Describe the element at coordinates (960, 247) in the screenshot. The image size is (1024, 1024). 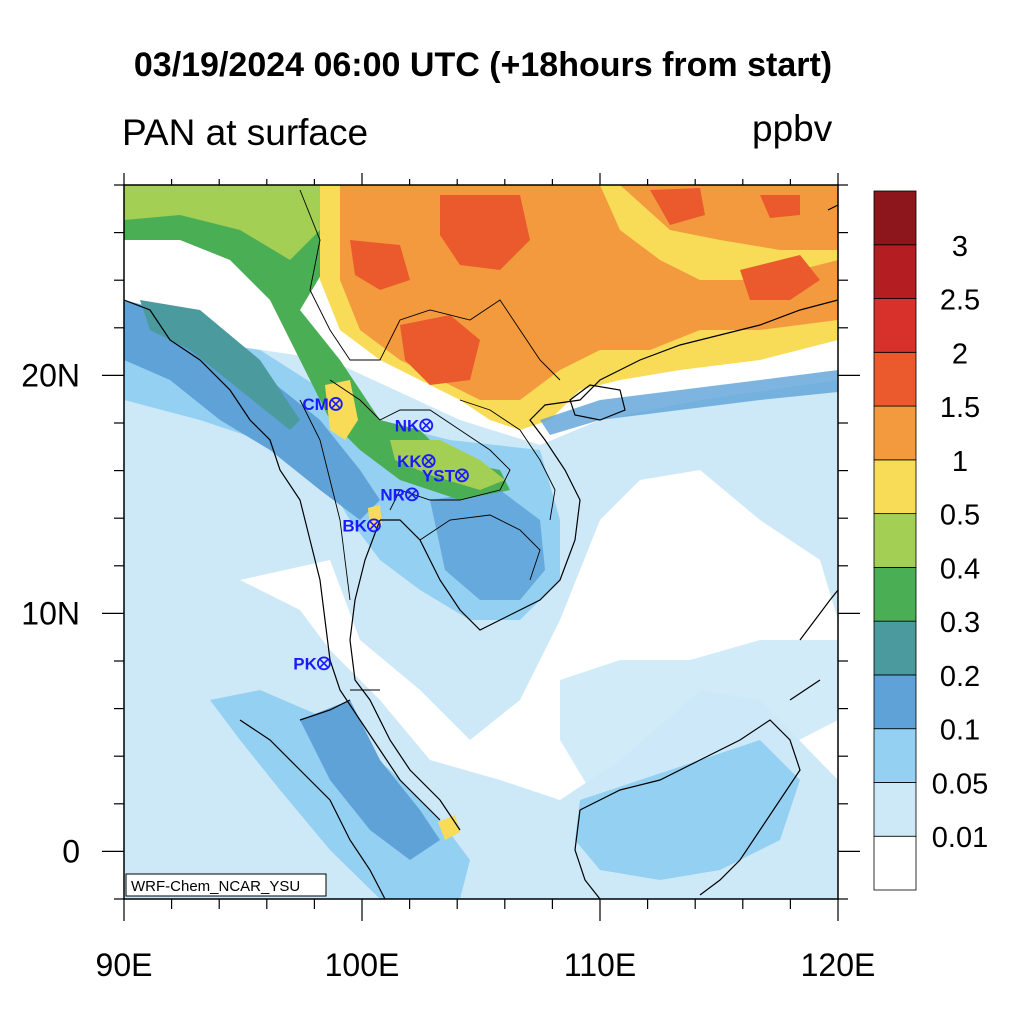
I see `colorbar-label: 3` at that location.